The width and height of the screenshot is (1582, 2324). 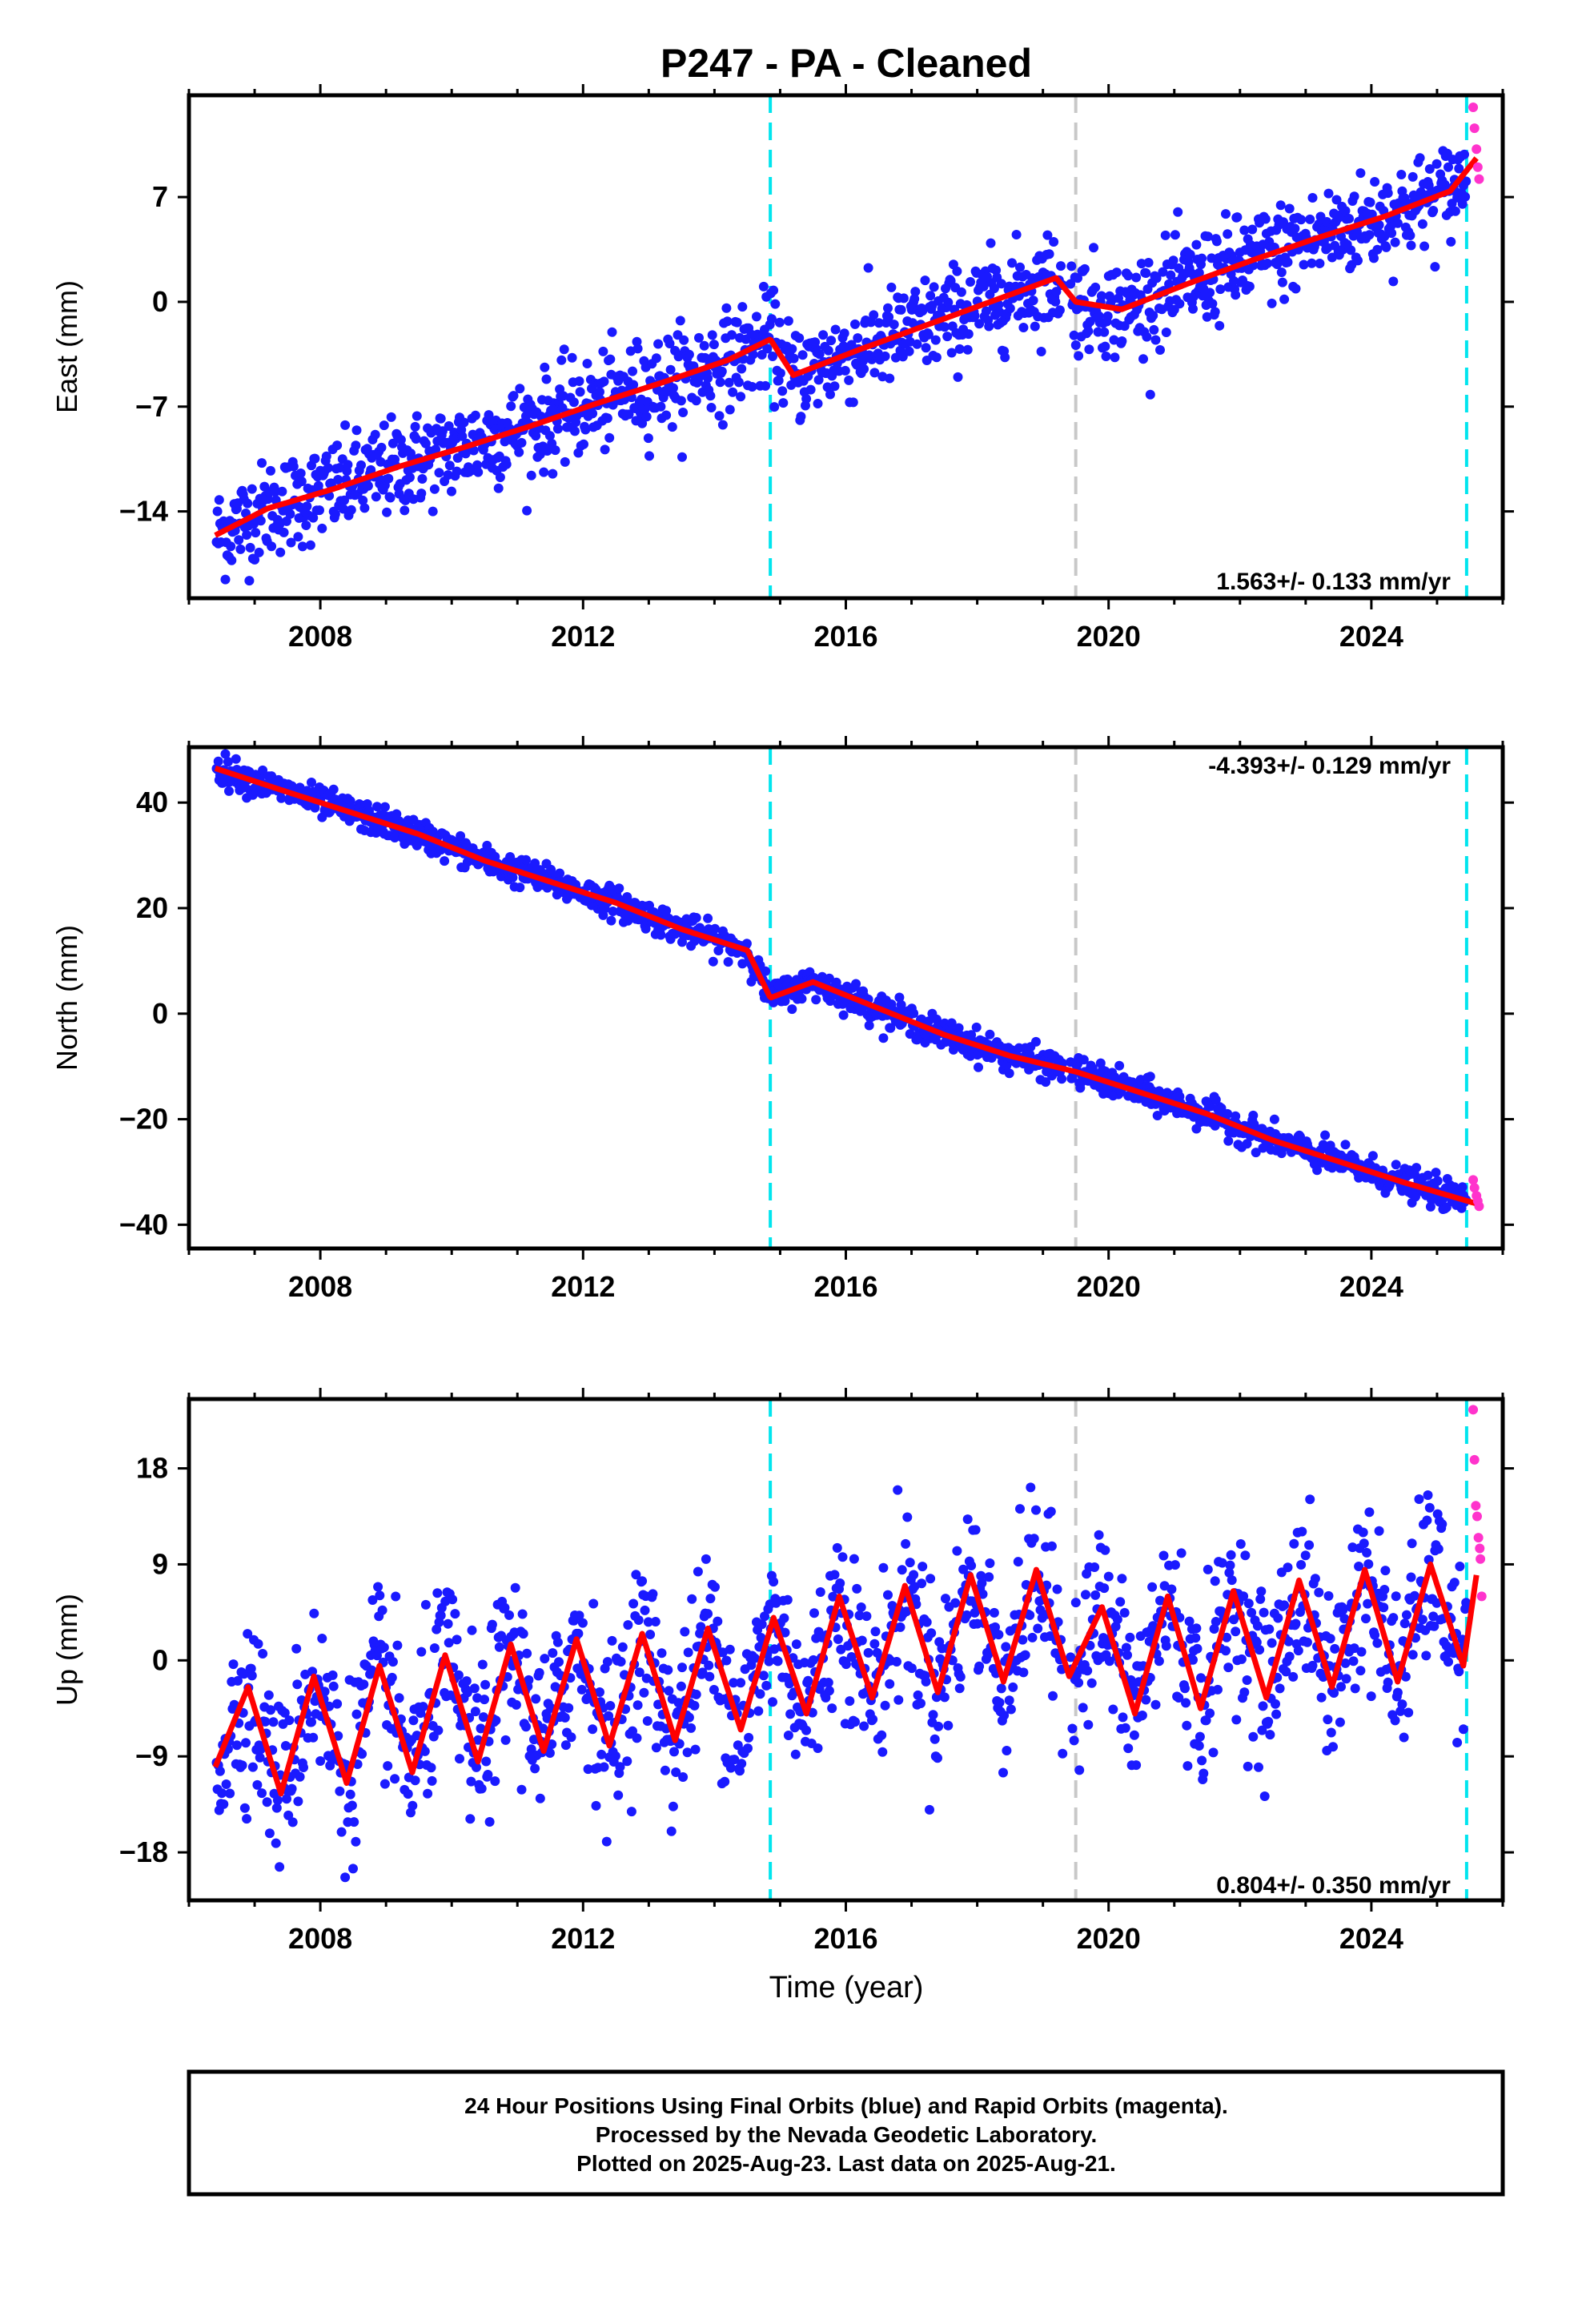 What do you see at coordinates (1333, 1886) in the screenshot?
I see `up-rate-label: 0.804+/- 0.350 mm/yr` at bounding box center [1333, 1886].